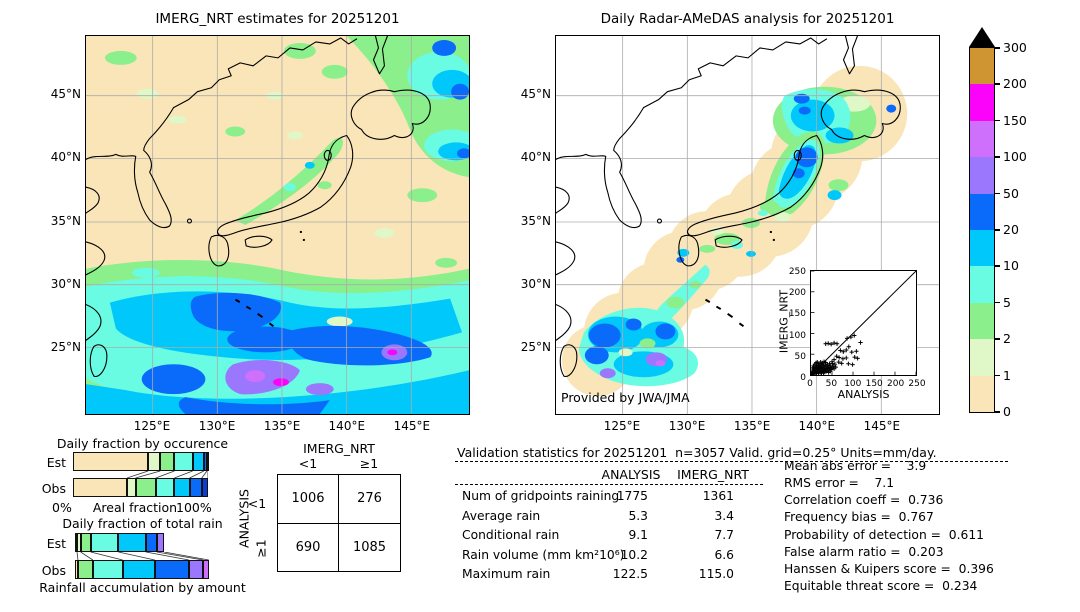 The width and height of the screenshot is (1080, 612). What do you see at coordinates (632, 496) in the screenshot?
I see `validation-value-analysis: 1775` at bounding box center [632, 496].